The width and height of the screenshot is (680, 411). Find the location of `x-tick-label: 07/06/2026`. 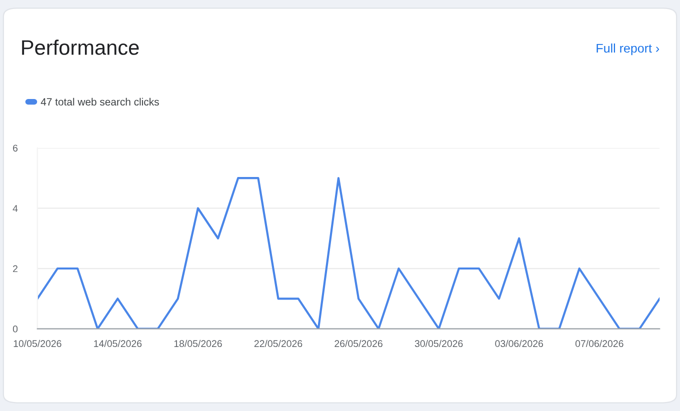

x-tick-label: 07/06/2026 is located at coordinates (599, 344).